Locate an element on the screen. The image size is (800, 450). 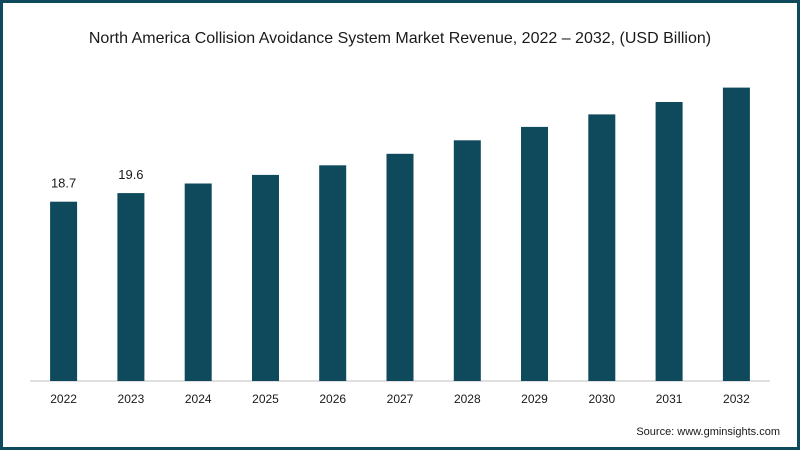
bar-2023 is located at coordinates (131, 287).